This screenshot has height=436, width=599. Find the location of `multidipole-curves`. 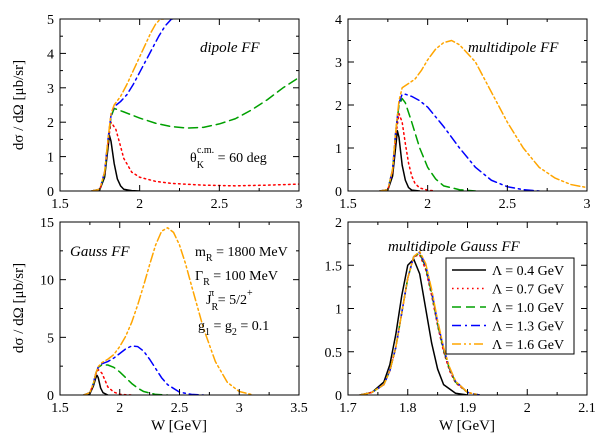

multidipole-curves is located at coordinates (483, 115).